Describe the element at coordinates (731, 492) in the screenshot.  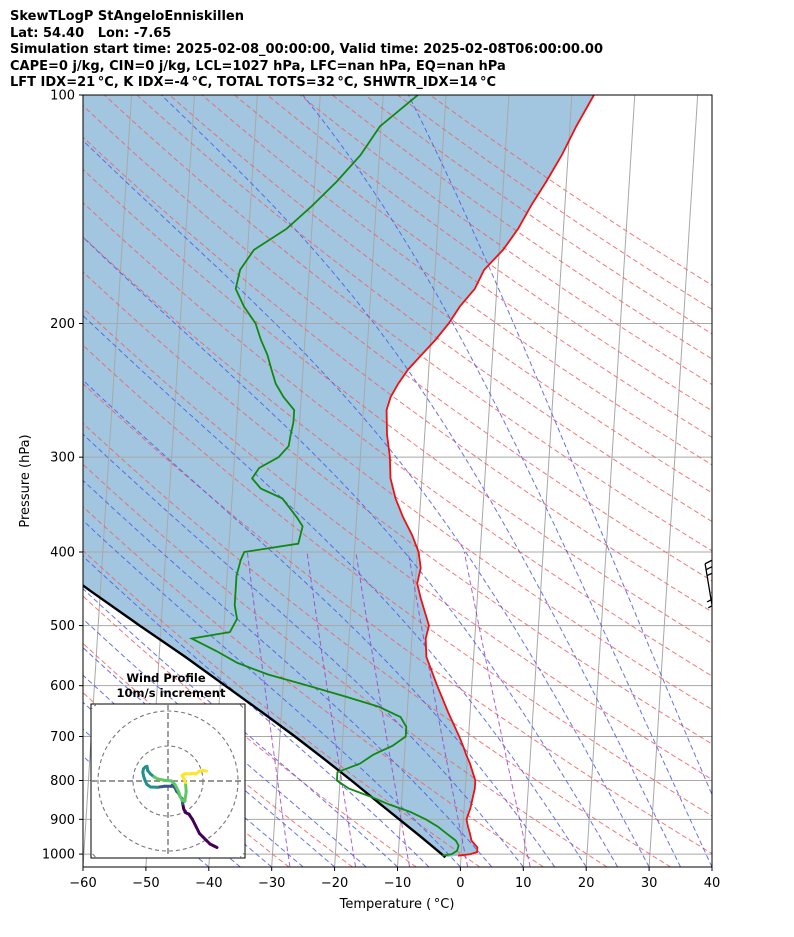
I see `wind-barbs` at that location.